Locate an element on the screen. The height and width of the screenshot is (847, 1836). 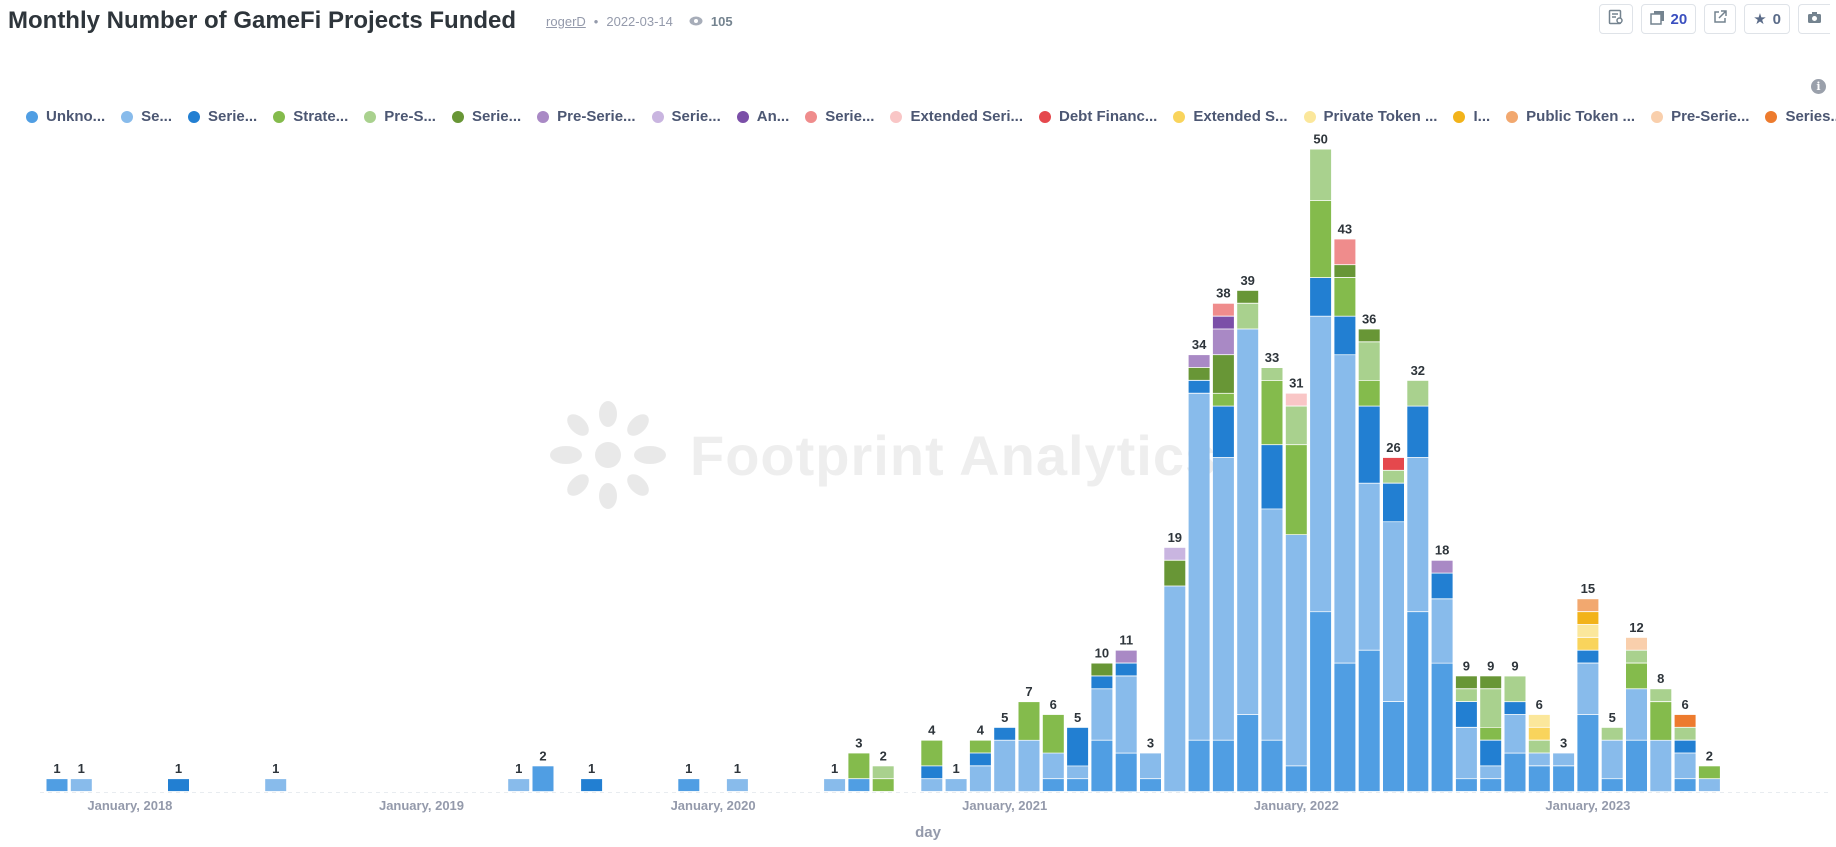
duplicate-button: 20 is located at coordinates (1668, 19).